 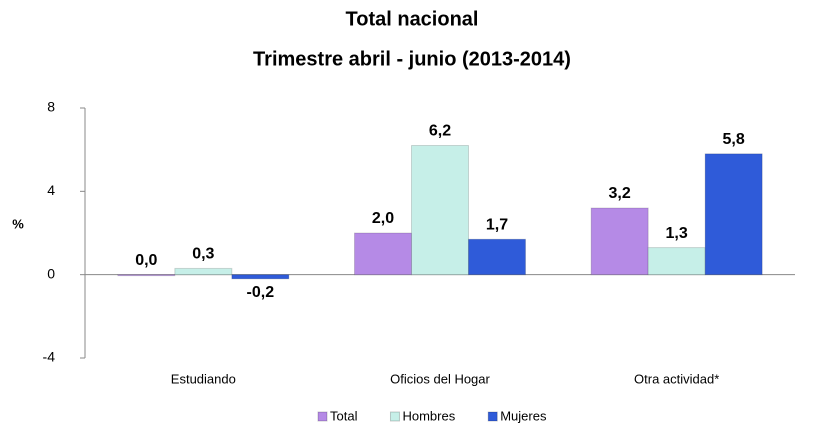 I want to click on y-axis-label: %, so click(x=18, y=223).